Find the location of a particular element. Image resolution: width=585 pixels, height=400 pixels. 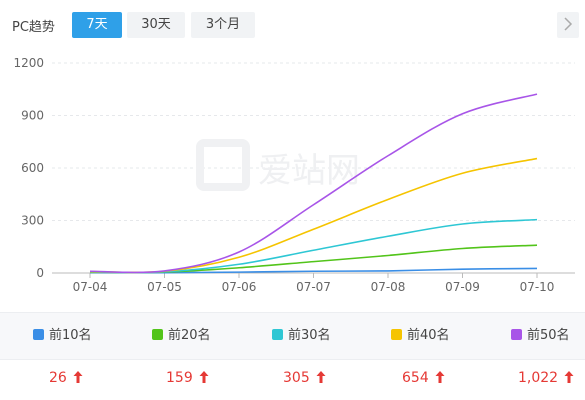

watermark-text: 爱站网 is located at coordinates (309, 171).